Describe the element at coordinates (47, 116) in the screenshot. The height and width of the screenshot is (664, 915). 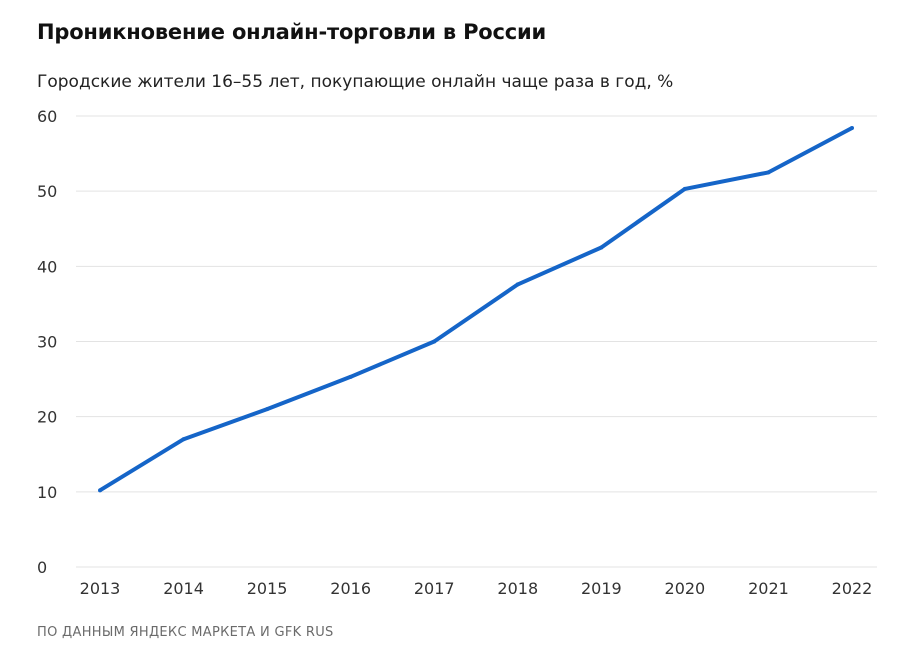
I see `y-tick-label: 60` at that location.